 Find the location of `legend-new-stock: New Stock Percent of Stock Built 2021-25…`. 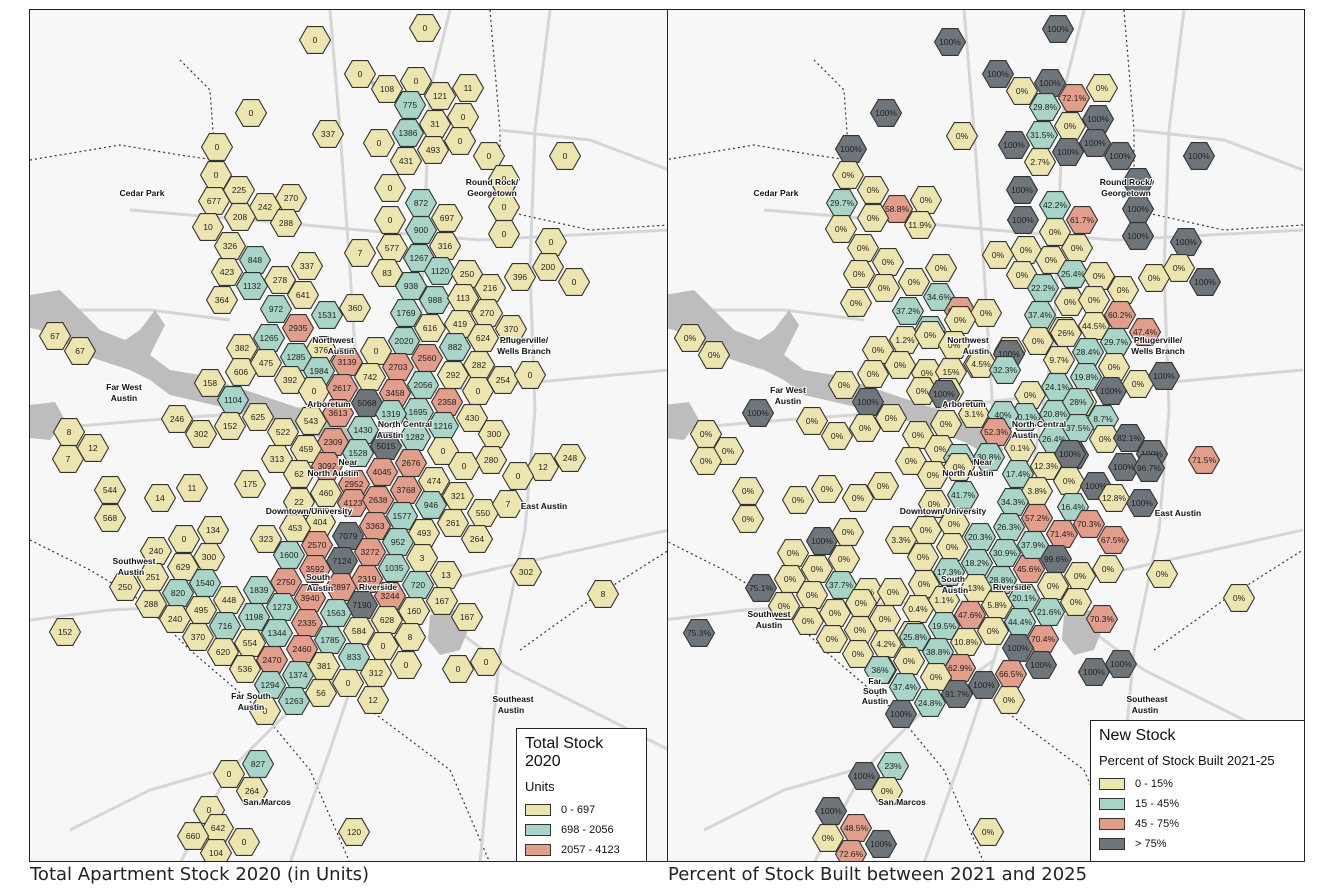

legend-new-stock: New Stock Percent of Stock Built 2021-25… is located at coordinates (1197, 790).